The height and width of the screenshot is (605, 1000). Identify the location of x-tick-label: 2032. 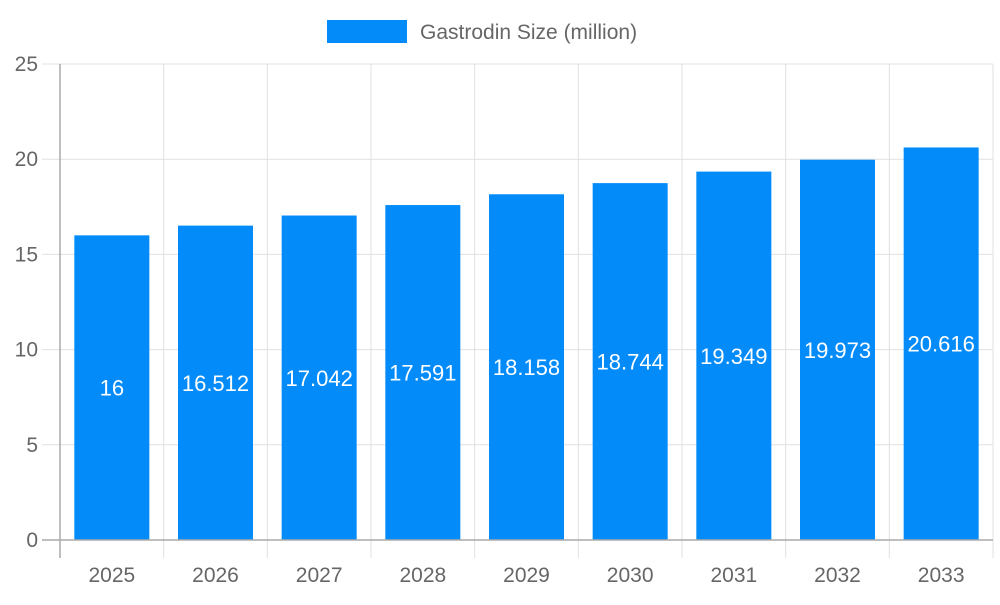
(837, 575).